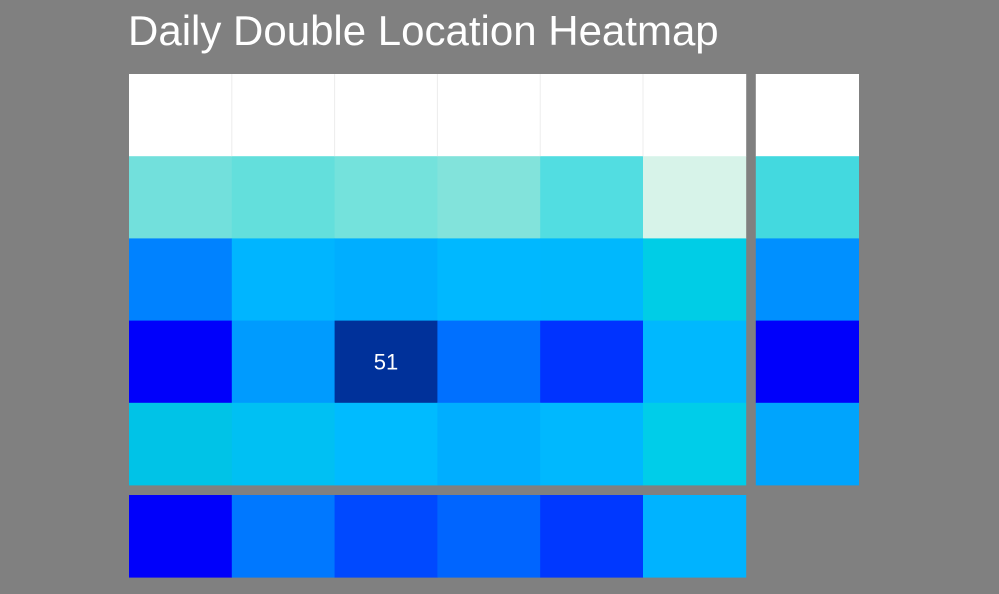  Describe the element at coordinates (283, 362) in the screenshot. I see `heatmap-cell-r3-c1` at that location.